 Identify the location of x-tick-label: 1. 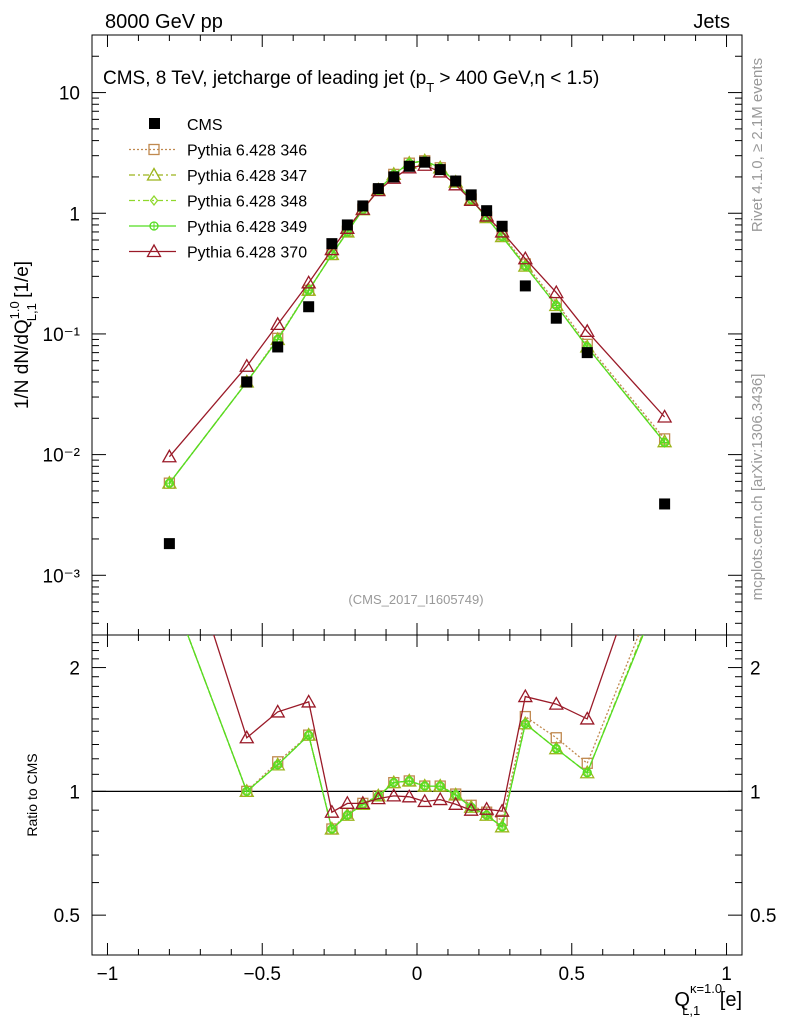
(726, 974).